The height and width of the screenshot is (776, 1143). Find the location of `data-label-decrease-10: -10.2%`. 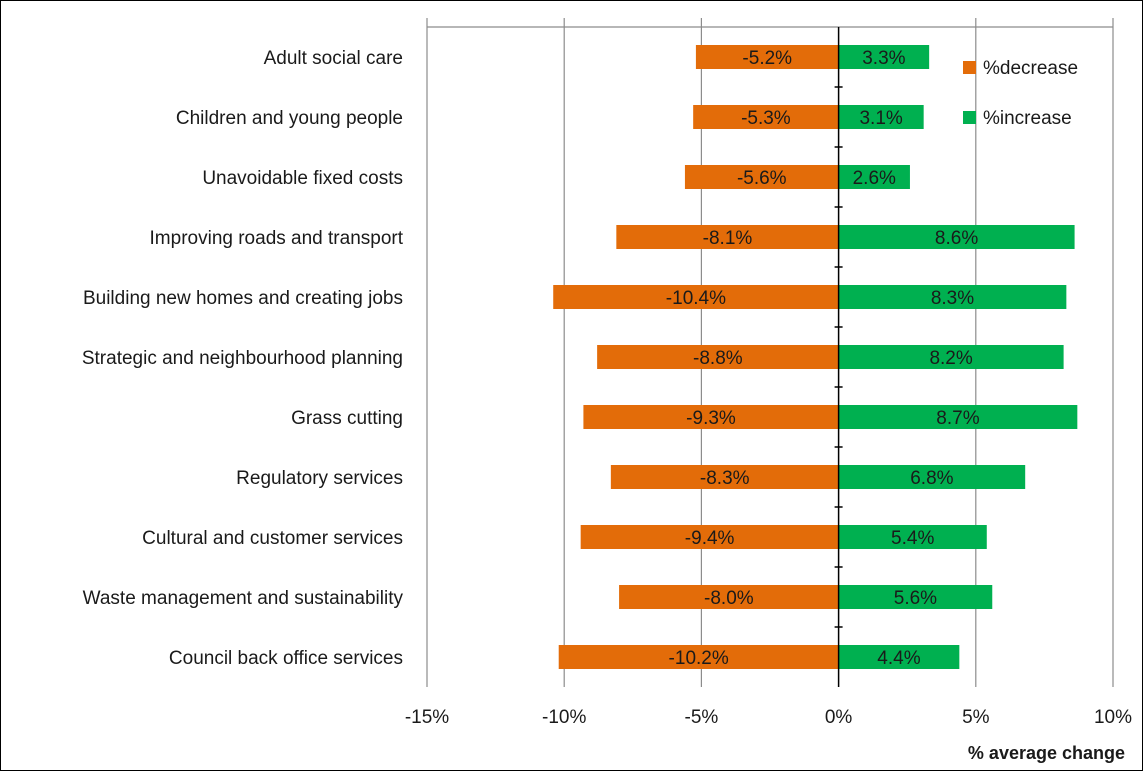

data-label-decrease-10: -10.2% is located at coordinates (699, 658).